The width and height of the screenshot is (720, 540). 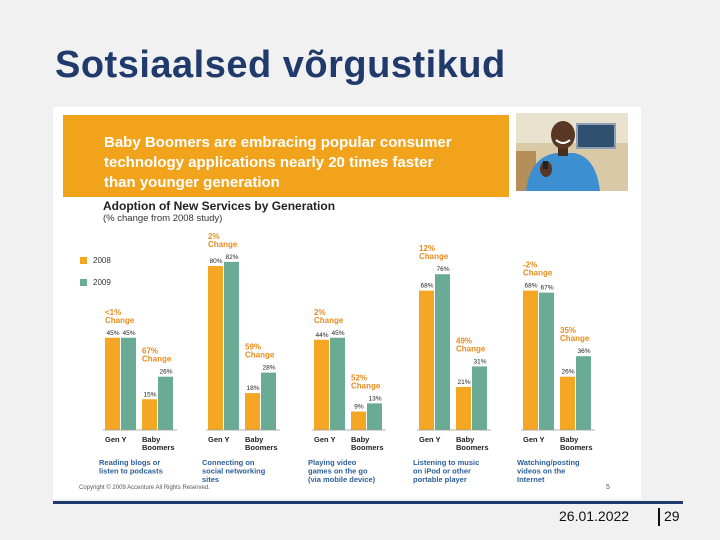 What do you see at coordinates (321, 335) in the screenshot?
I see `bar-value-label: 44%` at bounding box center [321, 335].